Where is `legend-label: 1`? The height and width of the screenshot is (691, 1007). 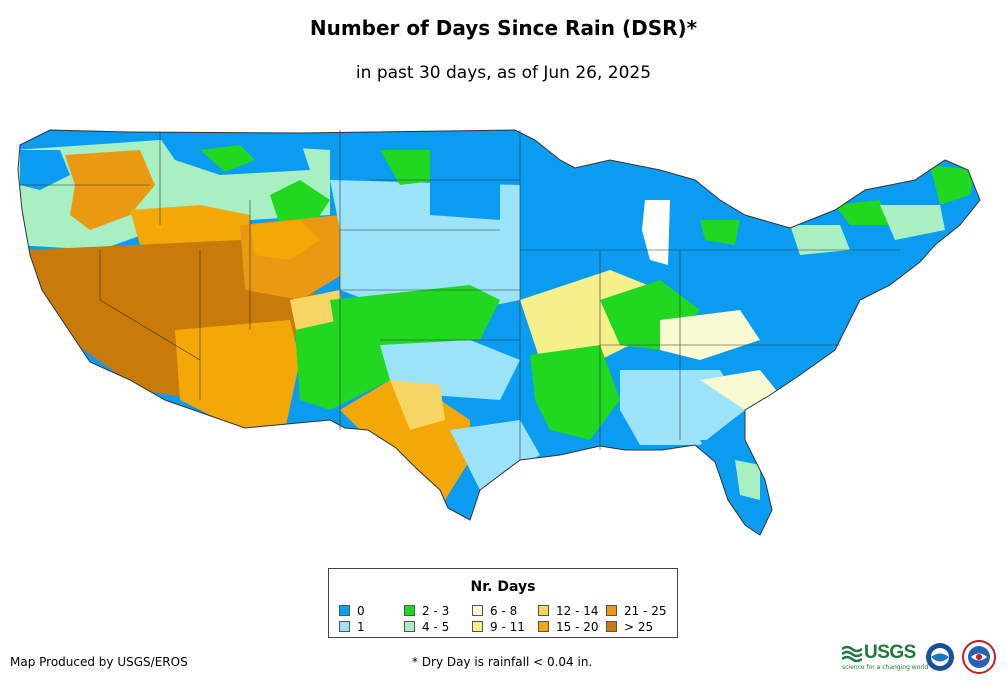
legend-label: 1 is located at coordinates (361, 627).